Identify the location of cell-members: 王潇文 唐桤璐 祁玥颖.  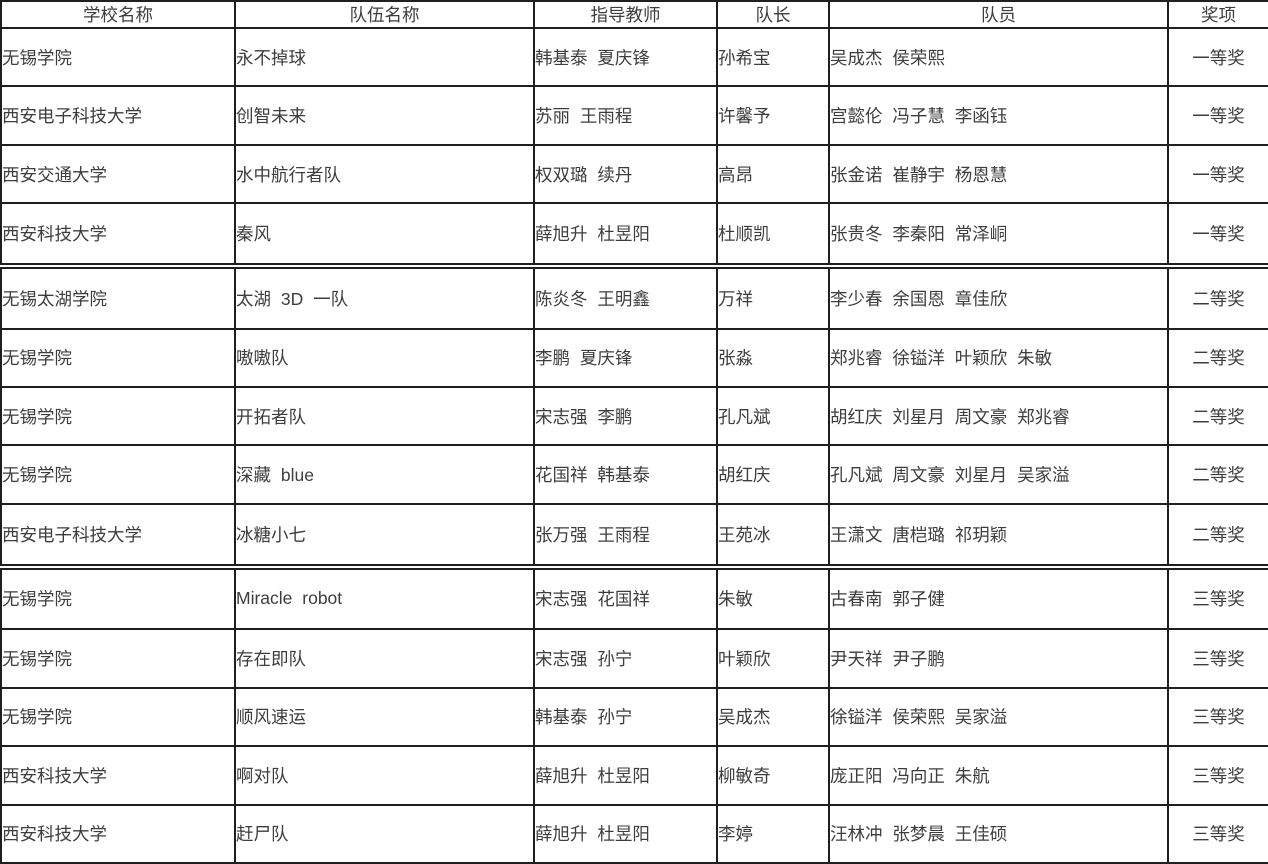
(998, 536).